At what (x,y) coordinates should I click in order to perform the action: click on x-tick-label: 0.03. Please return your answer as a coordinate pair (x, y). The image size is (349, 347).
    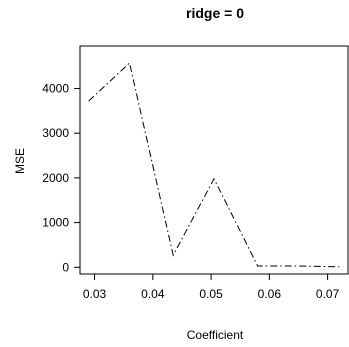
    Looking at the image, I should click on (95, 294).